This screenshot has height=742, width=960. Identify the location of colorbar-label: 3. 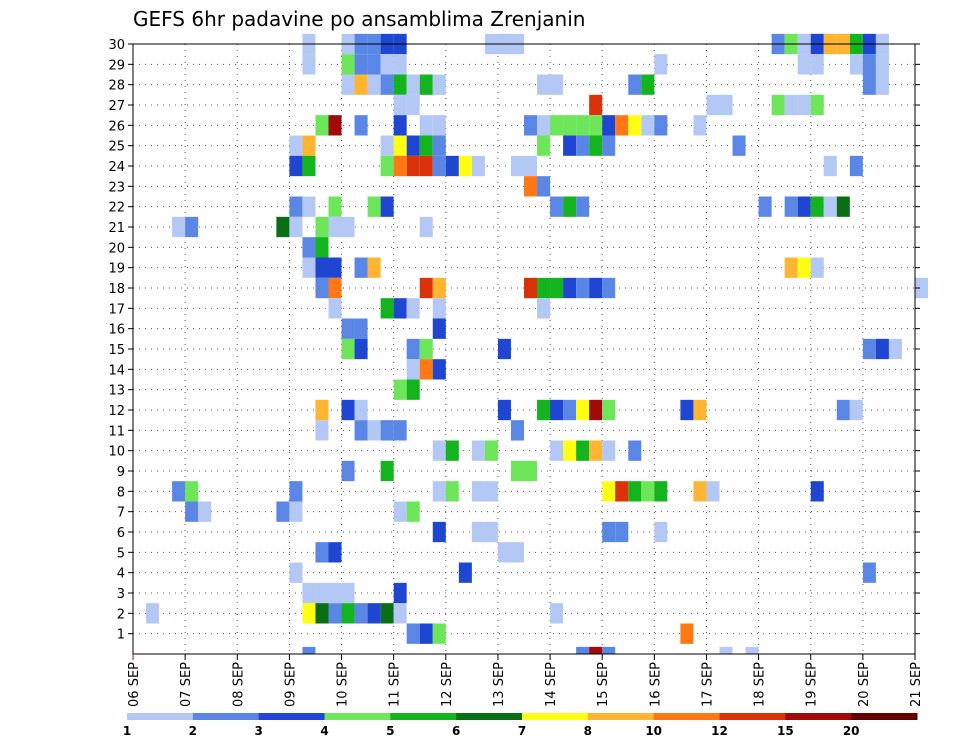
(258, 731).